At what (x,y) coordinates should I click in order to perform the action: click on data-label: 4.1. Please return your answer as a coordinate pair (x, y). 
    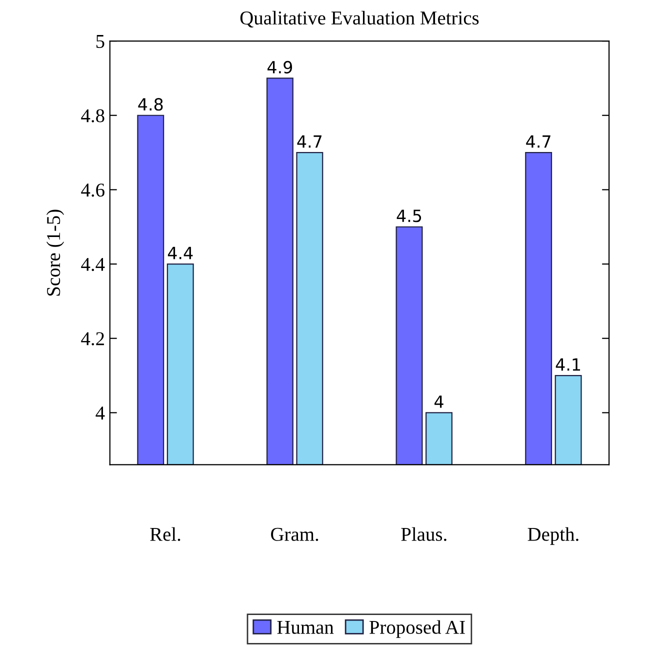
    Looking at the image, I should click on (568, 364).